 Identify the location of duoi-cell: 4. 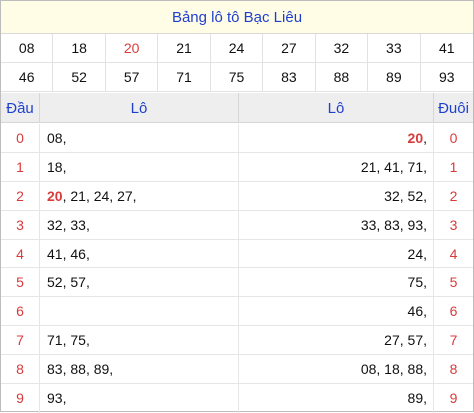
(453, 253).